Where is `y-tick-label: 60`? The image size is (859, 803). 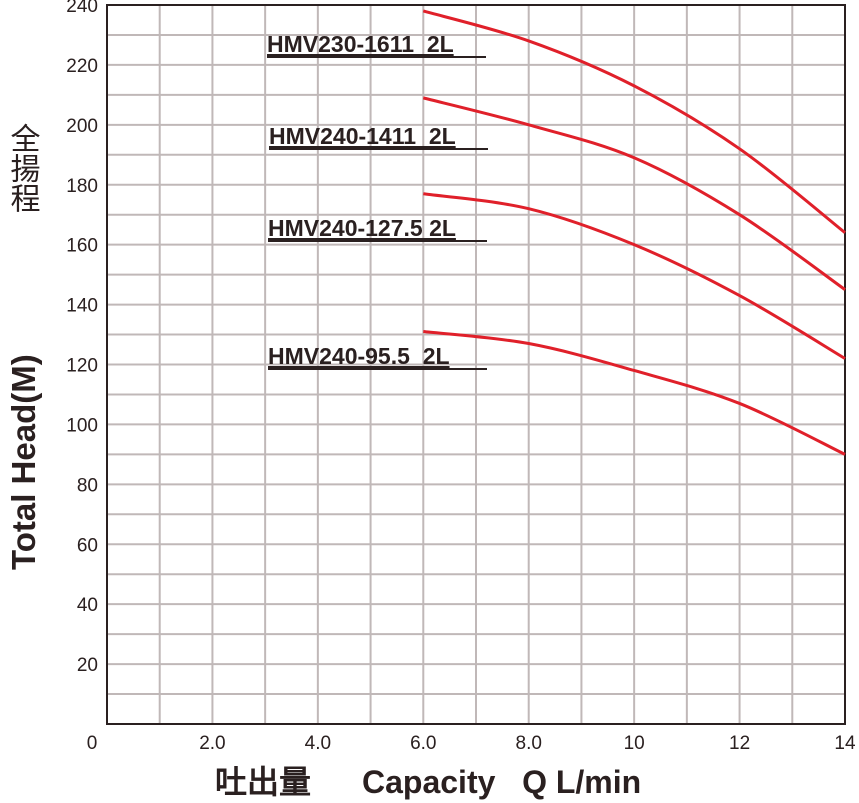
y-tick-label: 60 is located at coordinates (87, 545).